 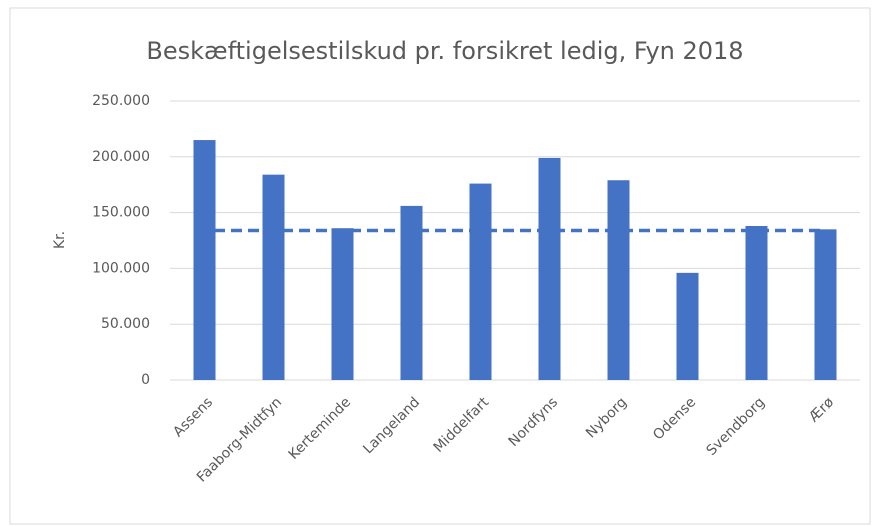 What do you see at coordinates (125, 324) in the screenshot?
I see `y-tick-label: 50.000` at bounding box center [125, 324].